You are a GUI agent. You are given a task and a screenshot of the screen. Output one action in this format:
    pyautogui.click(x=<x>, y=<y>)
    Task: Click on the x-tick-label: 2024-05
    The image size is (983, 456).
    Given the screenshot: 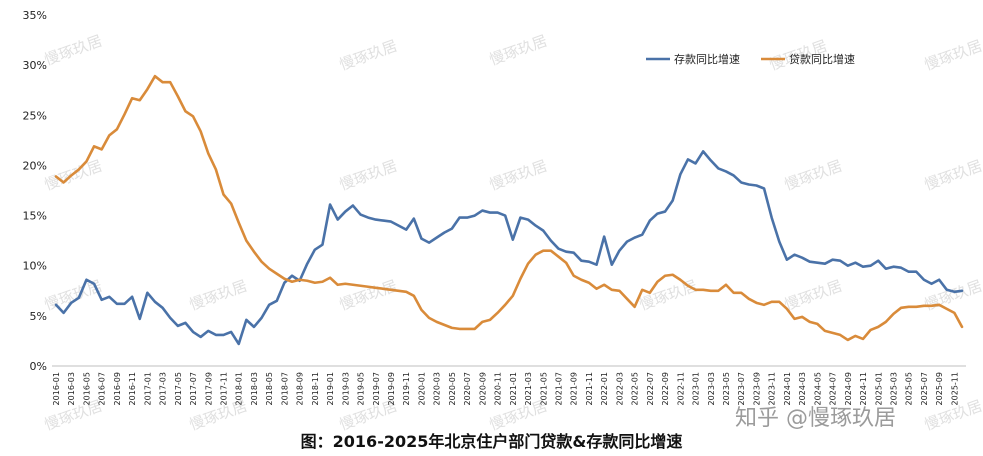 What is the action you would take?
    pyautogui.click(x=817, y=388)
    